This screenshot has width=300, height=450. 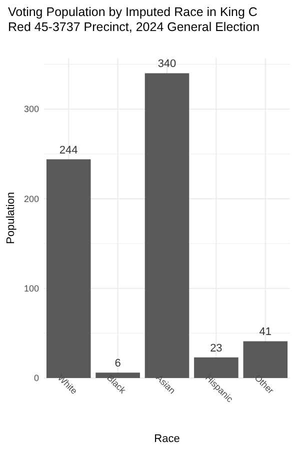 What do you see at coordinates (31, 109) in the screenshot?
I see `y-tick-label: 300` at bounding box center [31, 109].